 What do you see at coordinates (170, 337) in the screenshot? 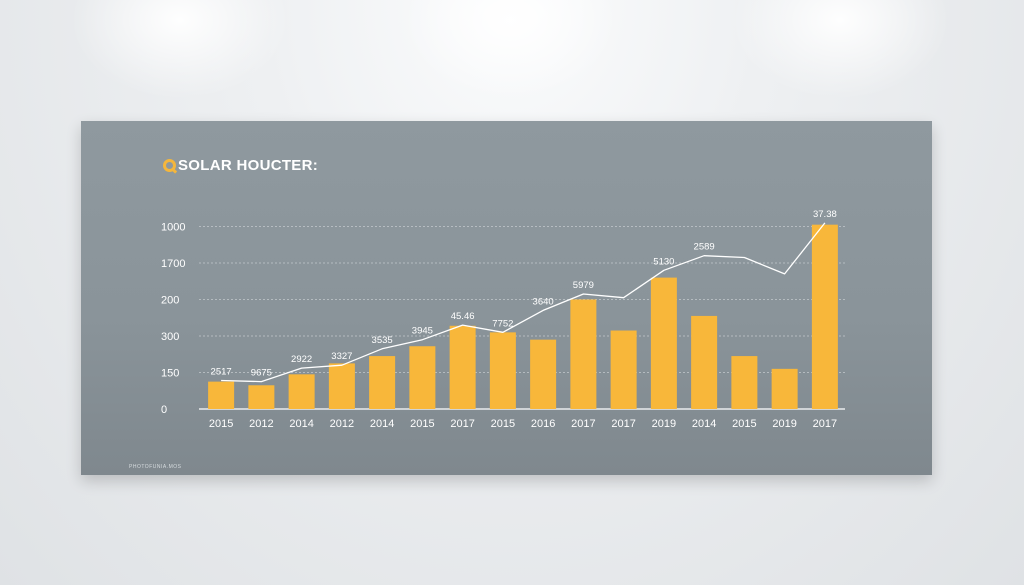
I see `y-tick-label: 300` at bounding box center [170, 337].